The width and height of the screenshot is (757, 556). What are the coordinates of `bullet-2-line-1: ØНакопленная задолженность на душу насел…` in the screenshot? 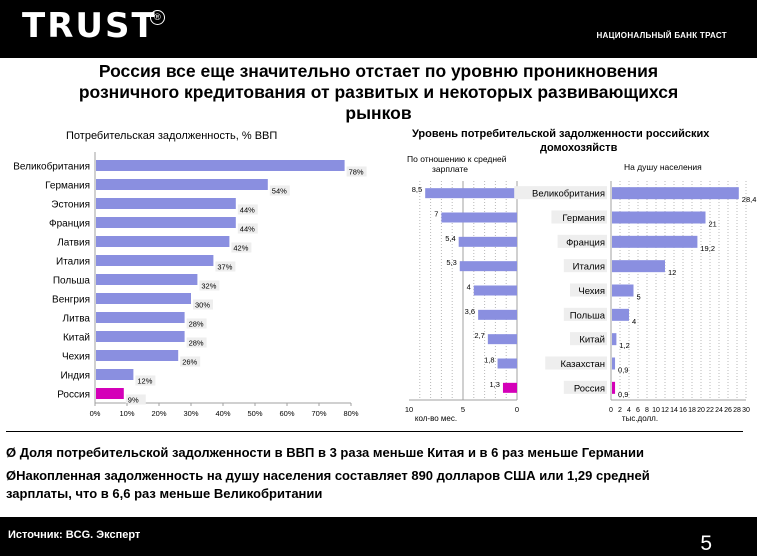 It's located at (328, 475).